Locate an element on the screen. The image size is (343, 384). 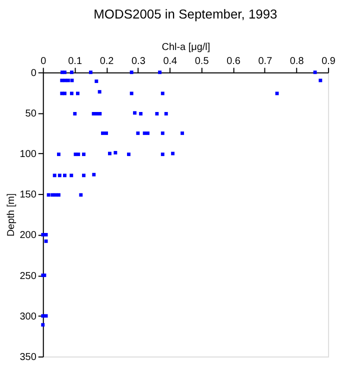
y-tick-label: 200 is located at coordinates (28, 236).